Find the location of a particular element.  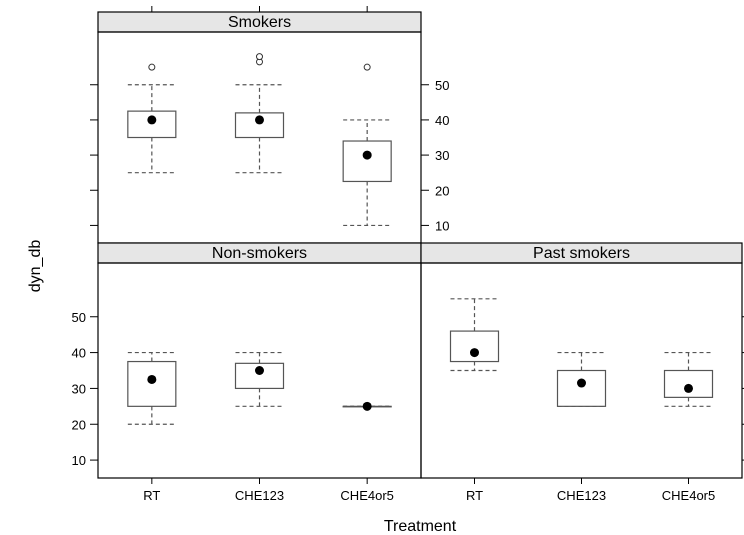

box-iqr-past-smokers-che123 is located at coordinates (581, 388).